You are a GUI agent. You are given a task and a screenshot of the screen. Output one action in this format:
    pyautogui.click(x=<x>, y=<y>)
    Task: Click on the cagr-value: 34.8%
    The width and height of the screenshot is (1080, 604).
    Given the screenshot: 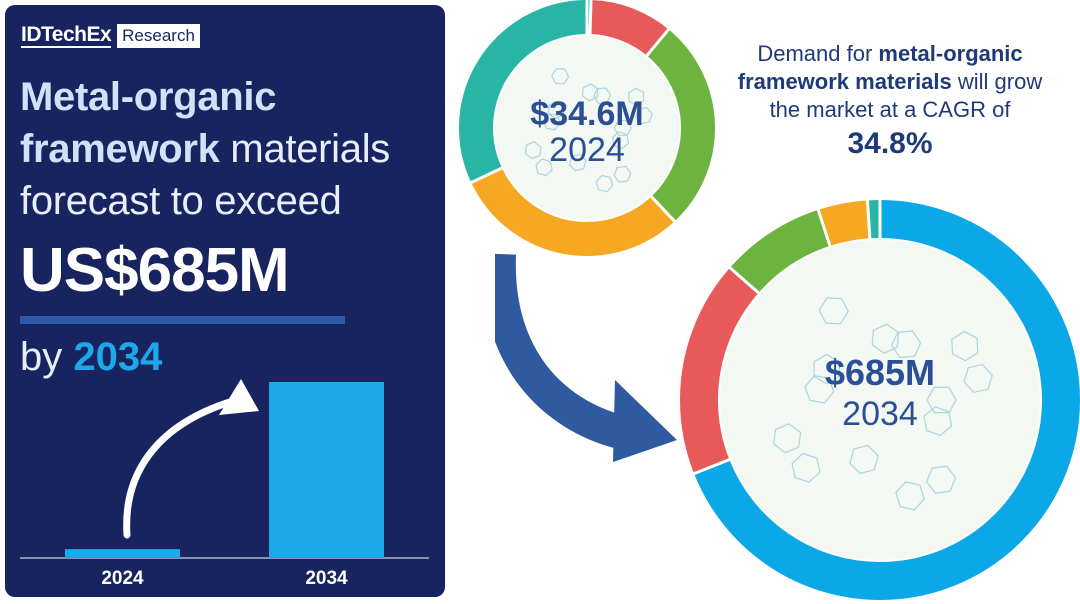 What is the action you would take?
    pyautogui.click(x=890, y=143)
    